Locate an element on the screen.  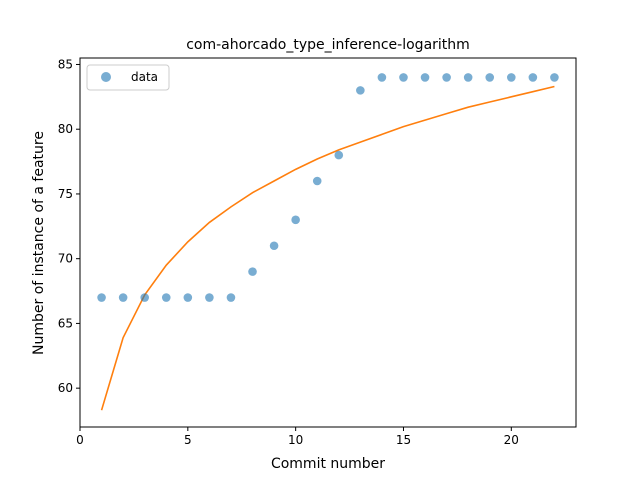
x-tick-label: 20 is located at coordinates (511, 440).